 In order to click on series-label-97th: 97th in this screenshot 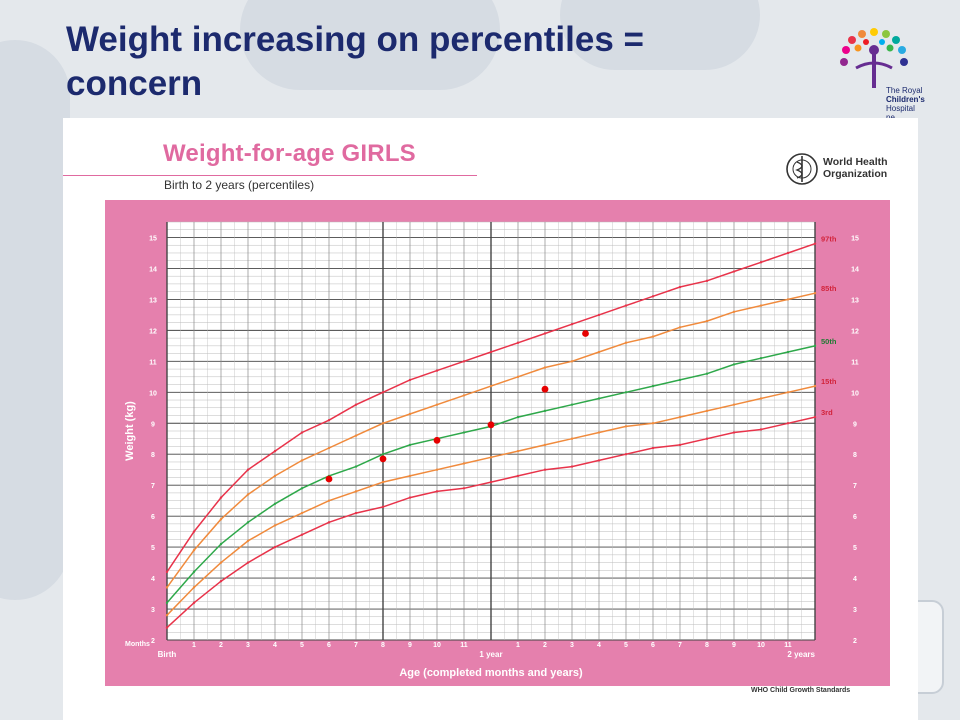, I will do `click(829, 239)`.